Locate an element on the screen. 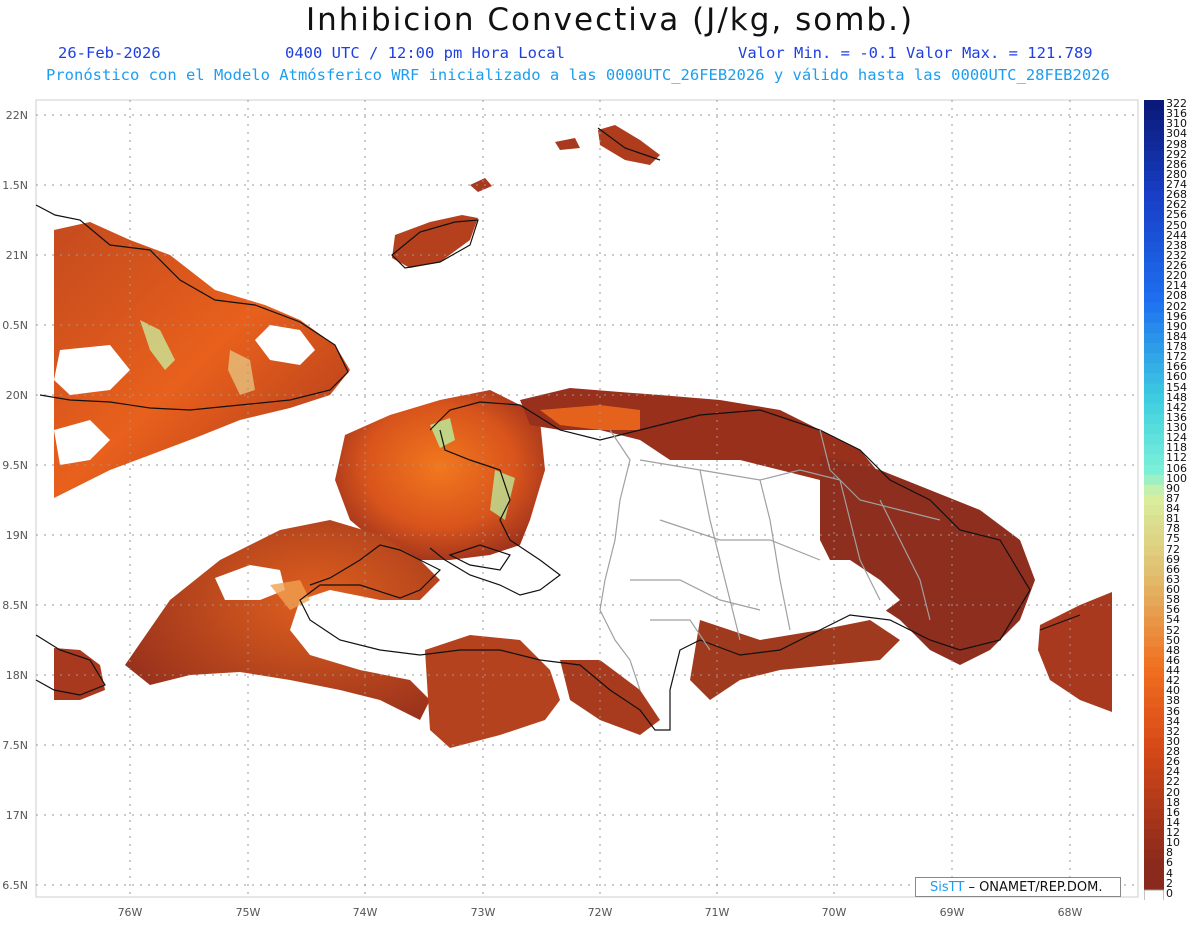 The width and height of the screenshot is (1200, 927). province-borders is located at coordinates (770, 560).